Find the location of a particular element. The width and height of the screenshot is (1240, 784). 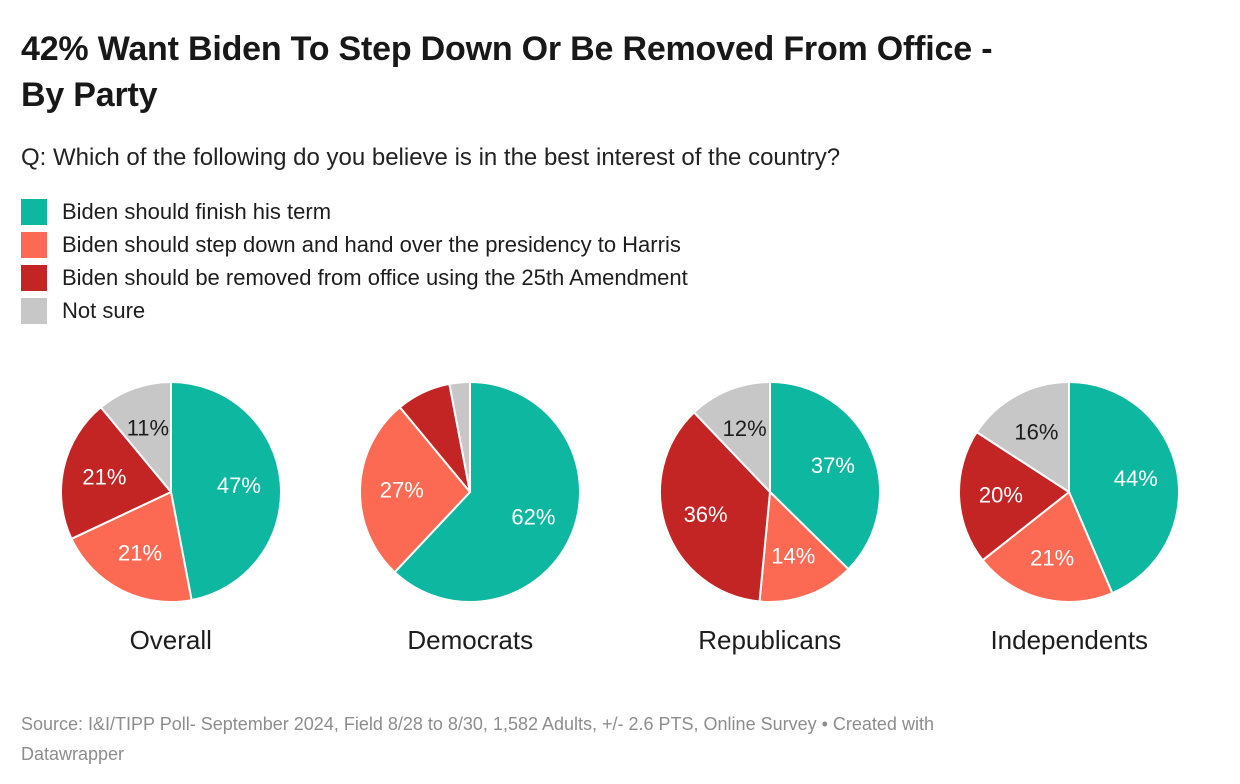

pie-caption: Overall is located at coordinates (170, 640).